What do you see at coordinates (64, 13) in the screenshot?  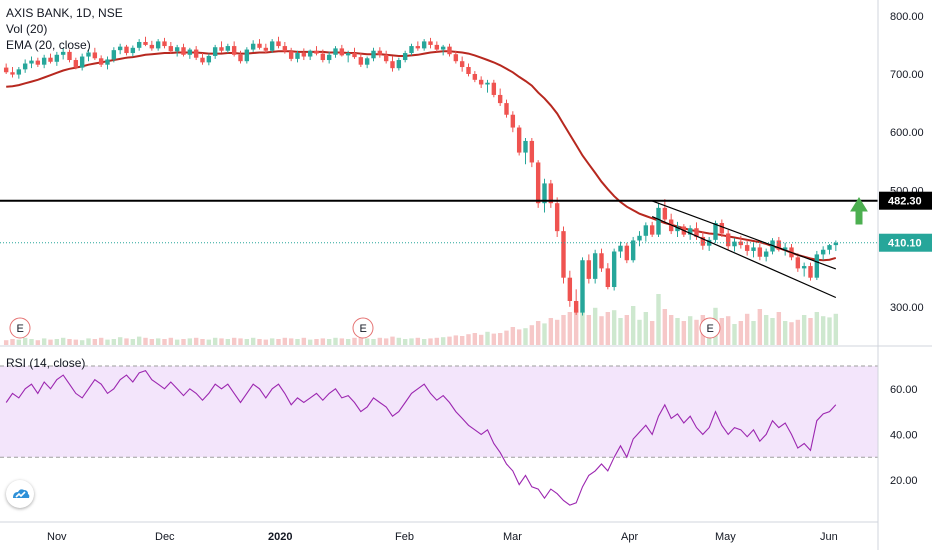 I see `symbol-title: AXIS BANK, 1D, NSE` at bounding box center [64, 13].